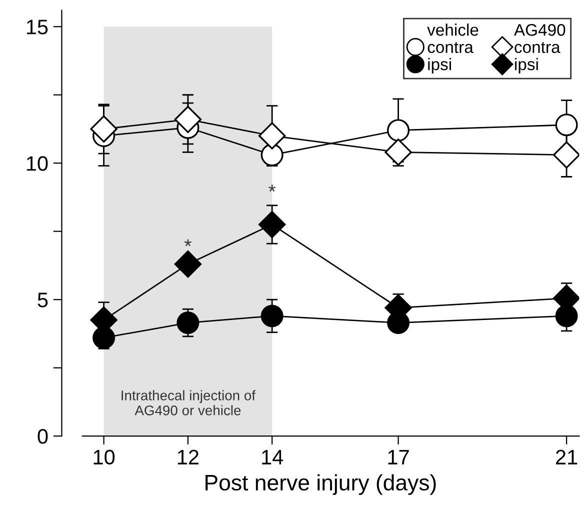 The image size is (588, 513). What do you see at coordinates (398, 457) in the screenshot?
I see `x-tick-label: 17` at bounding box center [398, 457].